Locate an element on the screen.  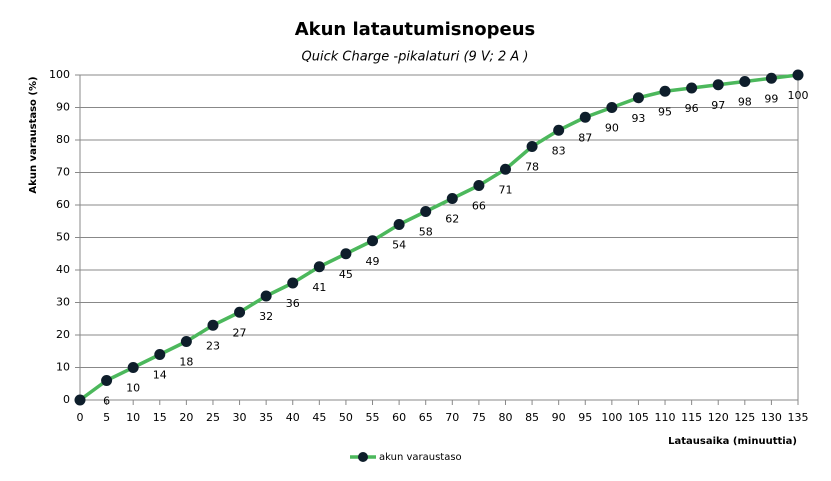
y-axis-label: Akun varaustaso (%) is located at coordinates (33, 134).